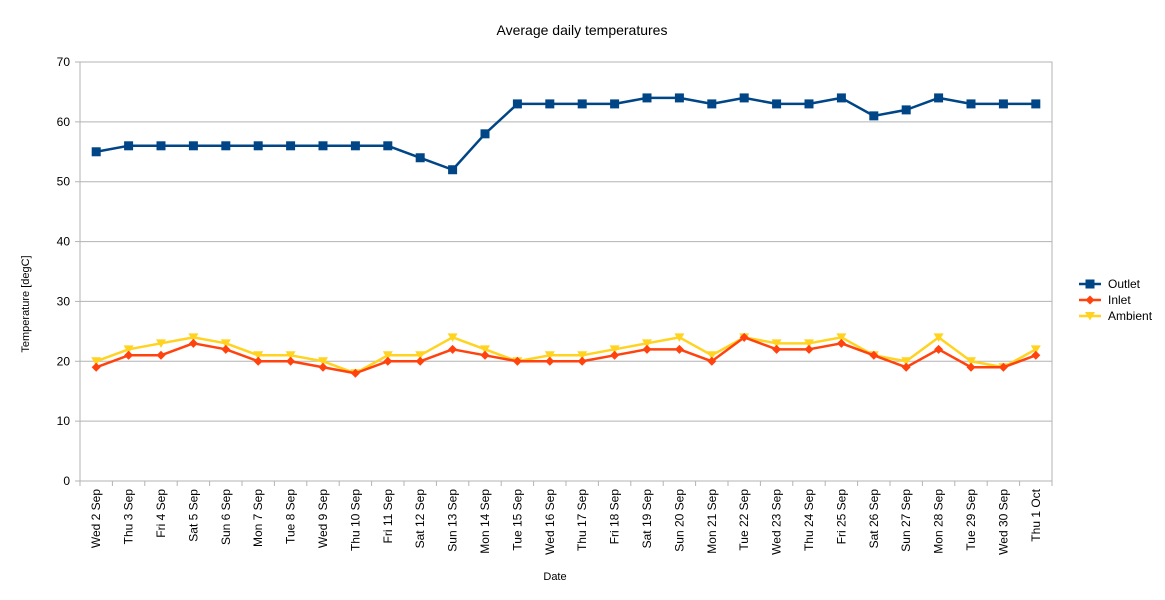 This screenshot has width=1165, height=600. I want to click on x-tick-label: Fri 18 Sep, so click(615, 517).